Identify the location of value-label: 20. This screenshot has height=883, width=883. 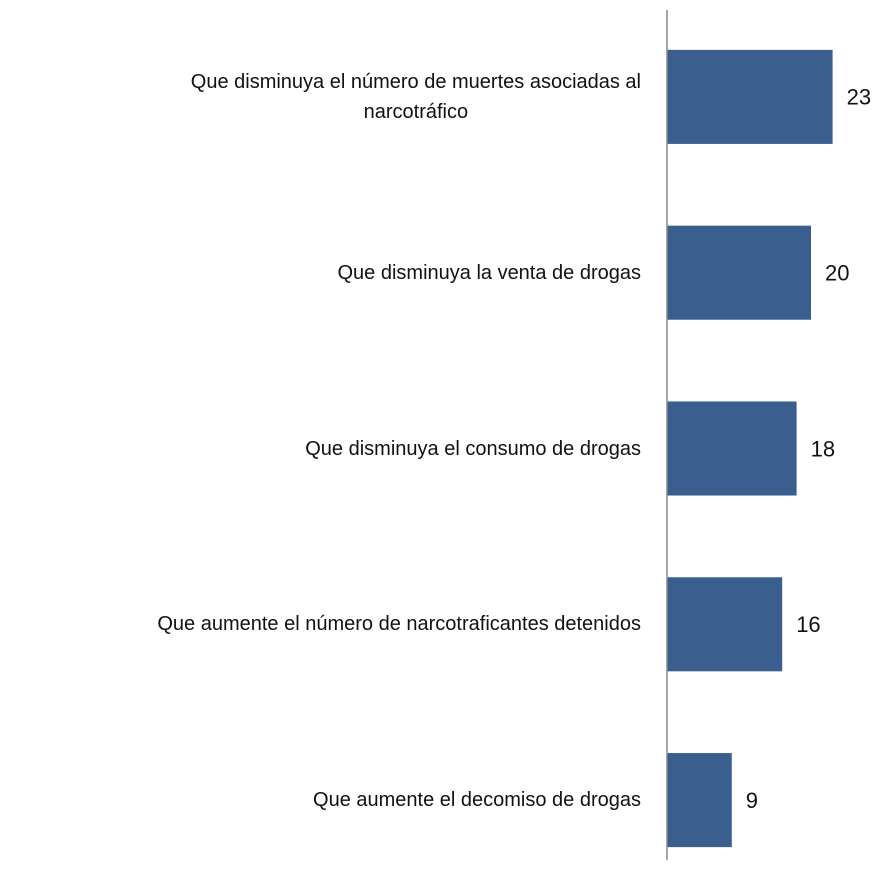
(837, 273).